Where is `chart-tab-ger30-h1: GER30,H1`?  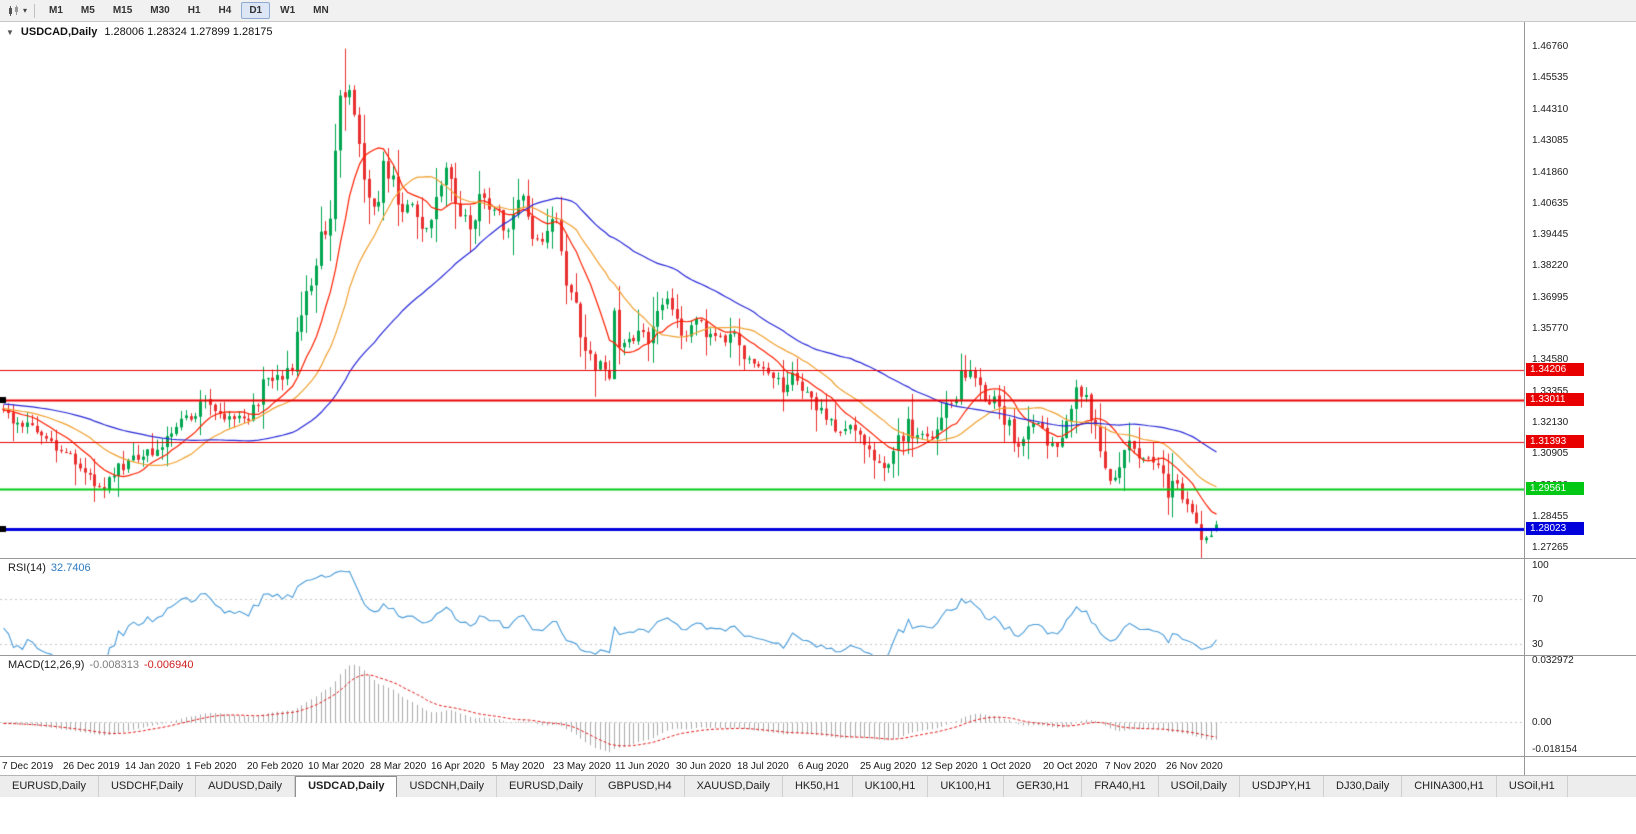
chart-tab-ger30-h1: GER30,H1 is located at coordinates (1043, 786).